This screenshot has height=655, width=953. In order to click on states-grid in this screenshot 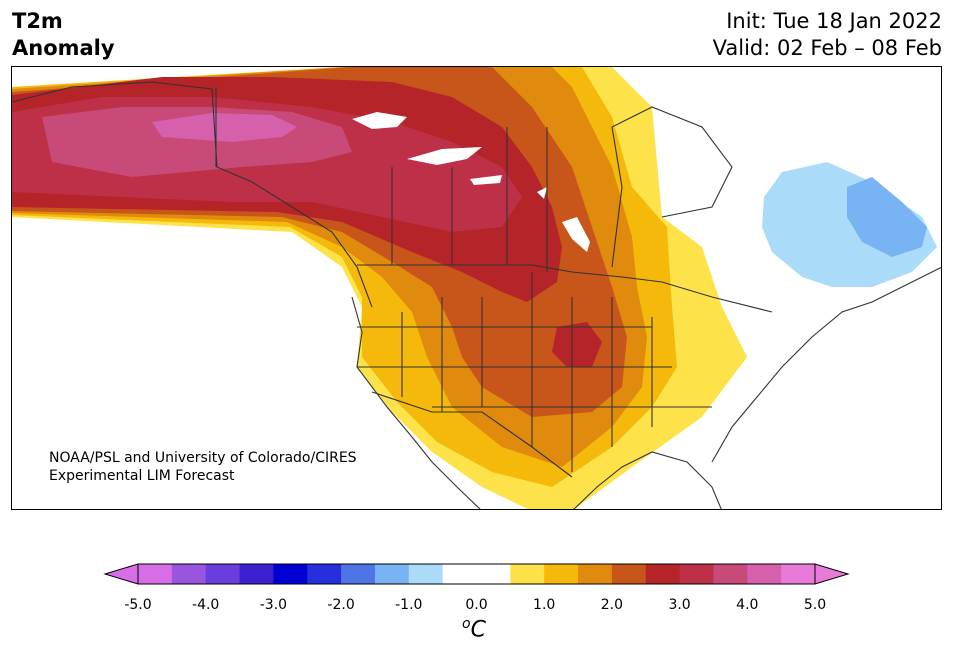, I will do `click(534, 372)`.